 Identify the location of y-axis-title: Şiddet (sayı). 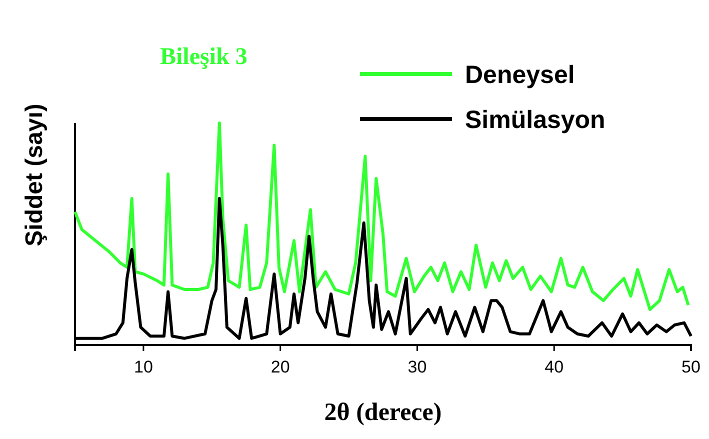
(34, 175).